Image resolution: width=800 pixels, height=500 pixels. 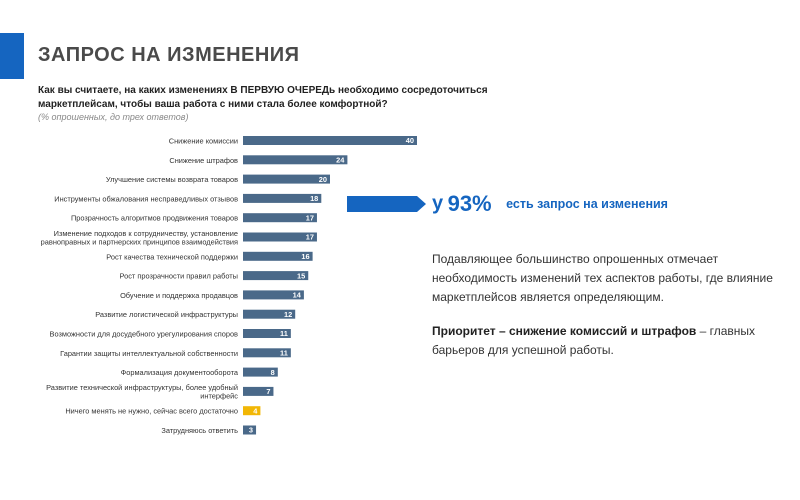 I want to click on callout: у 93% есть запрос на изменения, so click(x=550, y=204).